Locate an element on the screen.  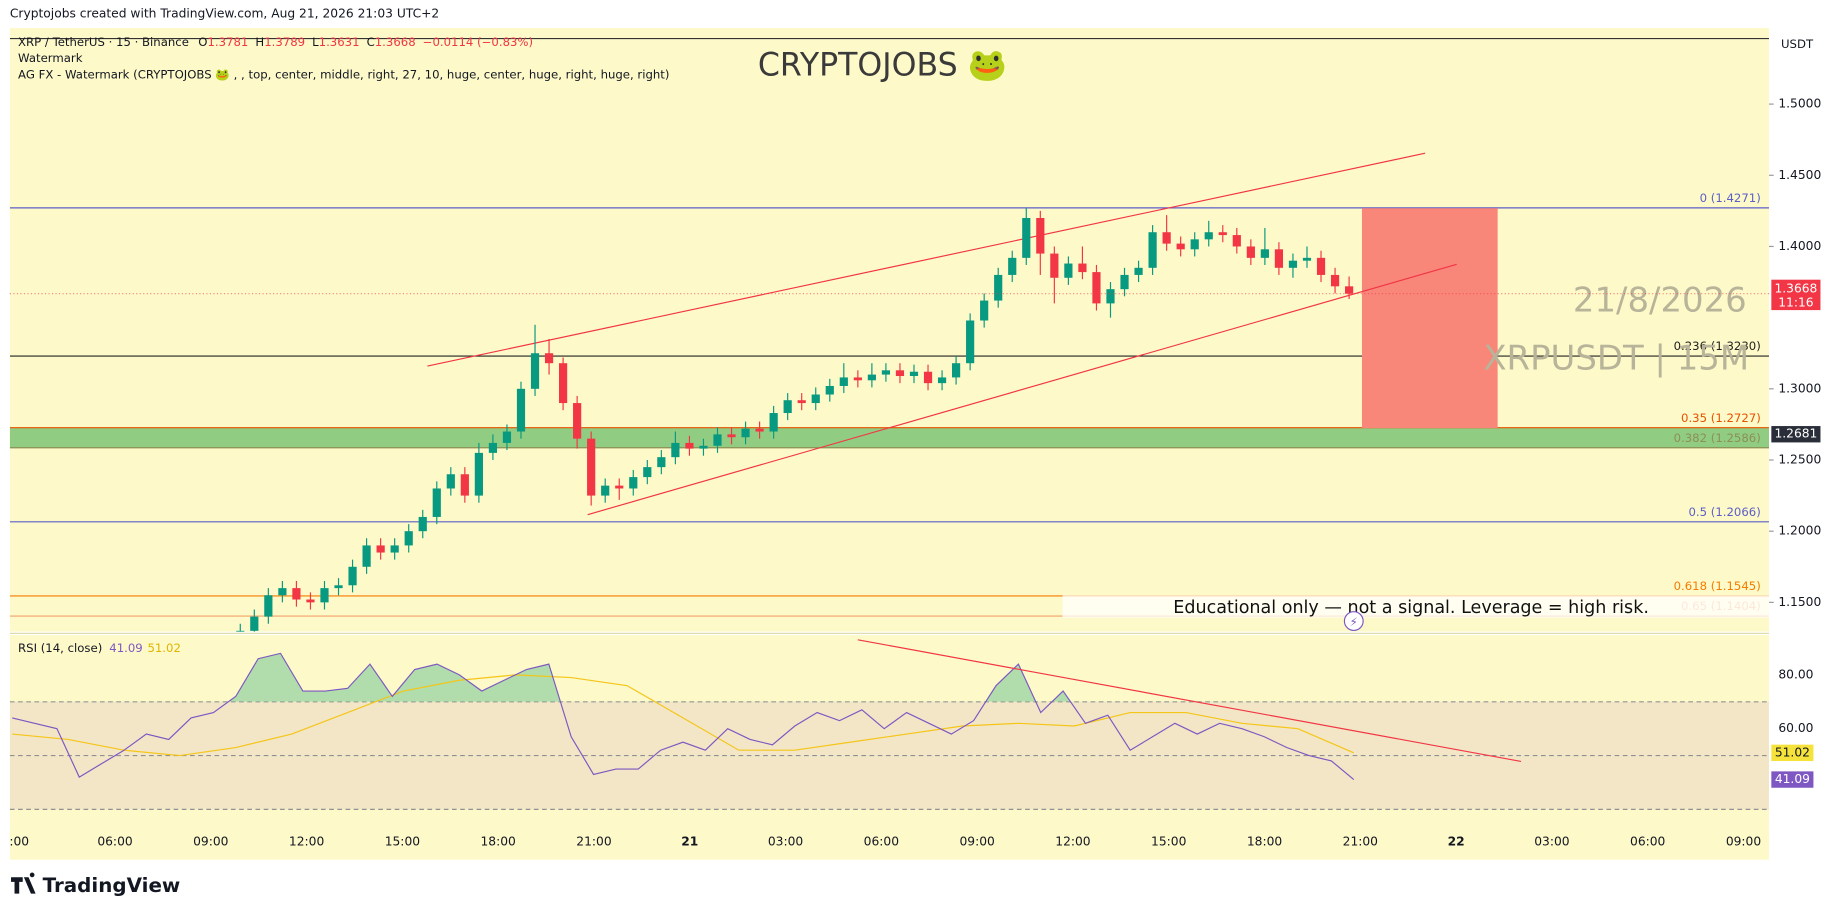
time-label: 22 is located at coordinates (1456, 842).